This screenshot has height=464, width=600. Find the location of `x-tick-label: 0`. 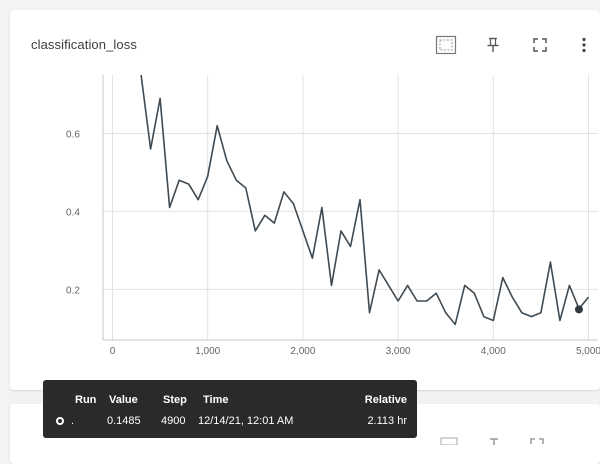

x-tick-label: 0 is located at coordinates (113, 351).